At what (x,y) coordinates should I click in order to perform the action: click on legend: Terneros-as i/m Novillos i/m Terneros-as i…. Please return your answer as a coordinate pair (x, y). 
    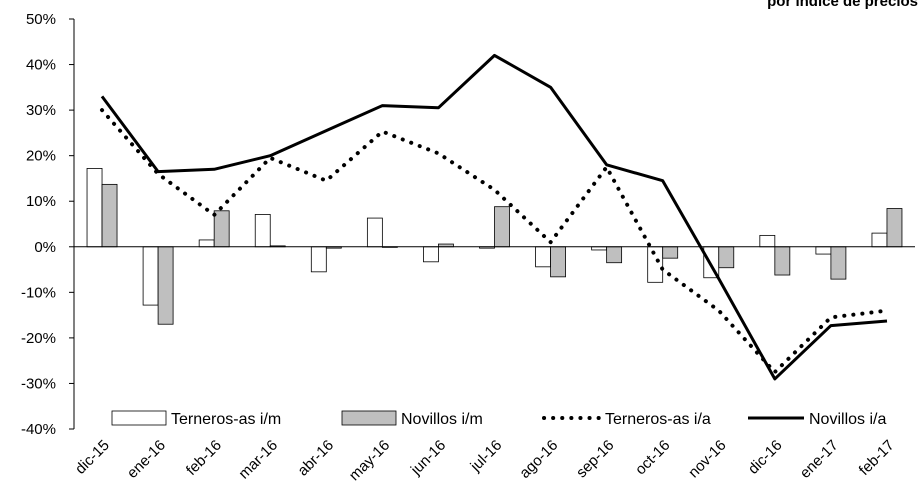
    Looking at the image, I should click on (507, 417).